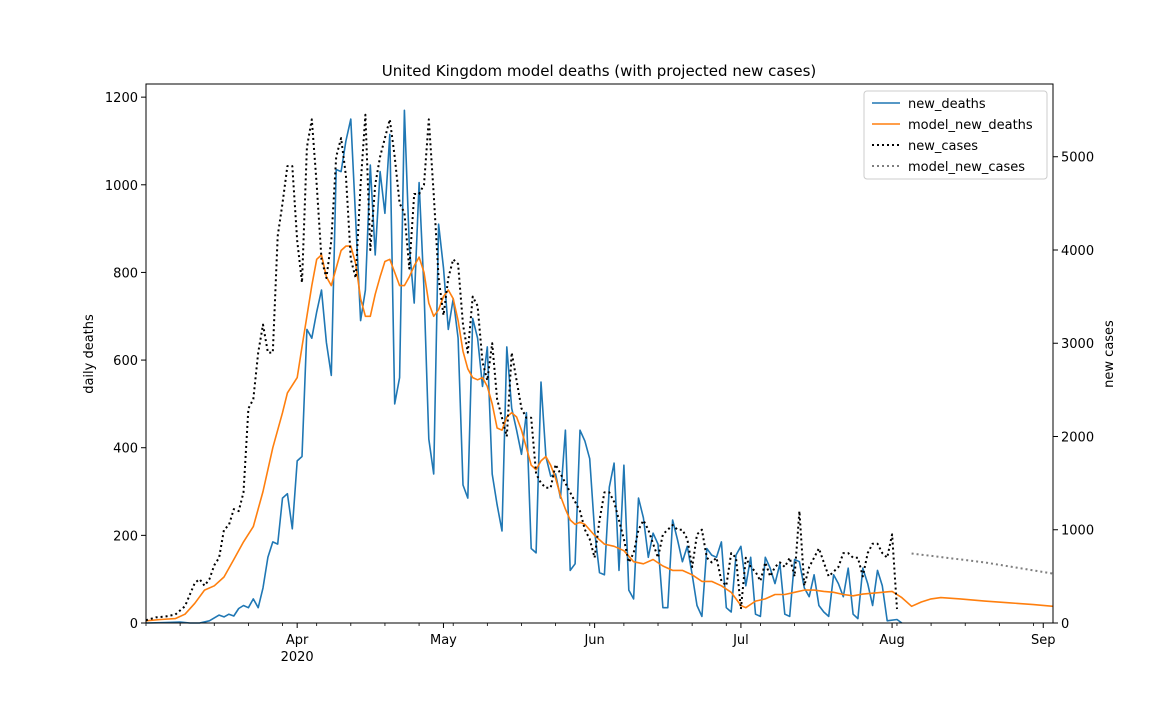 The image size is (1170, 704). Describe the element at coordinates (125, 449) in the screenshot. I see `y-left-tick-label: 400` at that location.